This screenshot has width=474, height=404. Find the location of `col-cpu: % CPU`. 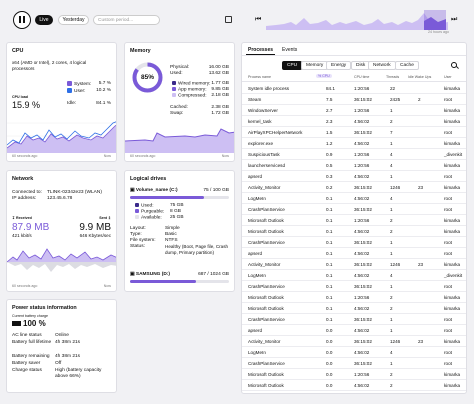

col-cpu: % CPU is located at coordinates (324, 76).